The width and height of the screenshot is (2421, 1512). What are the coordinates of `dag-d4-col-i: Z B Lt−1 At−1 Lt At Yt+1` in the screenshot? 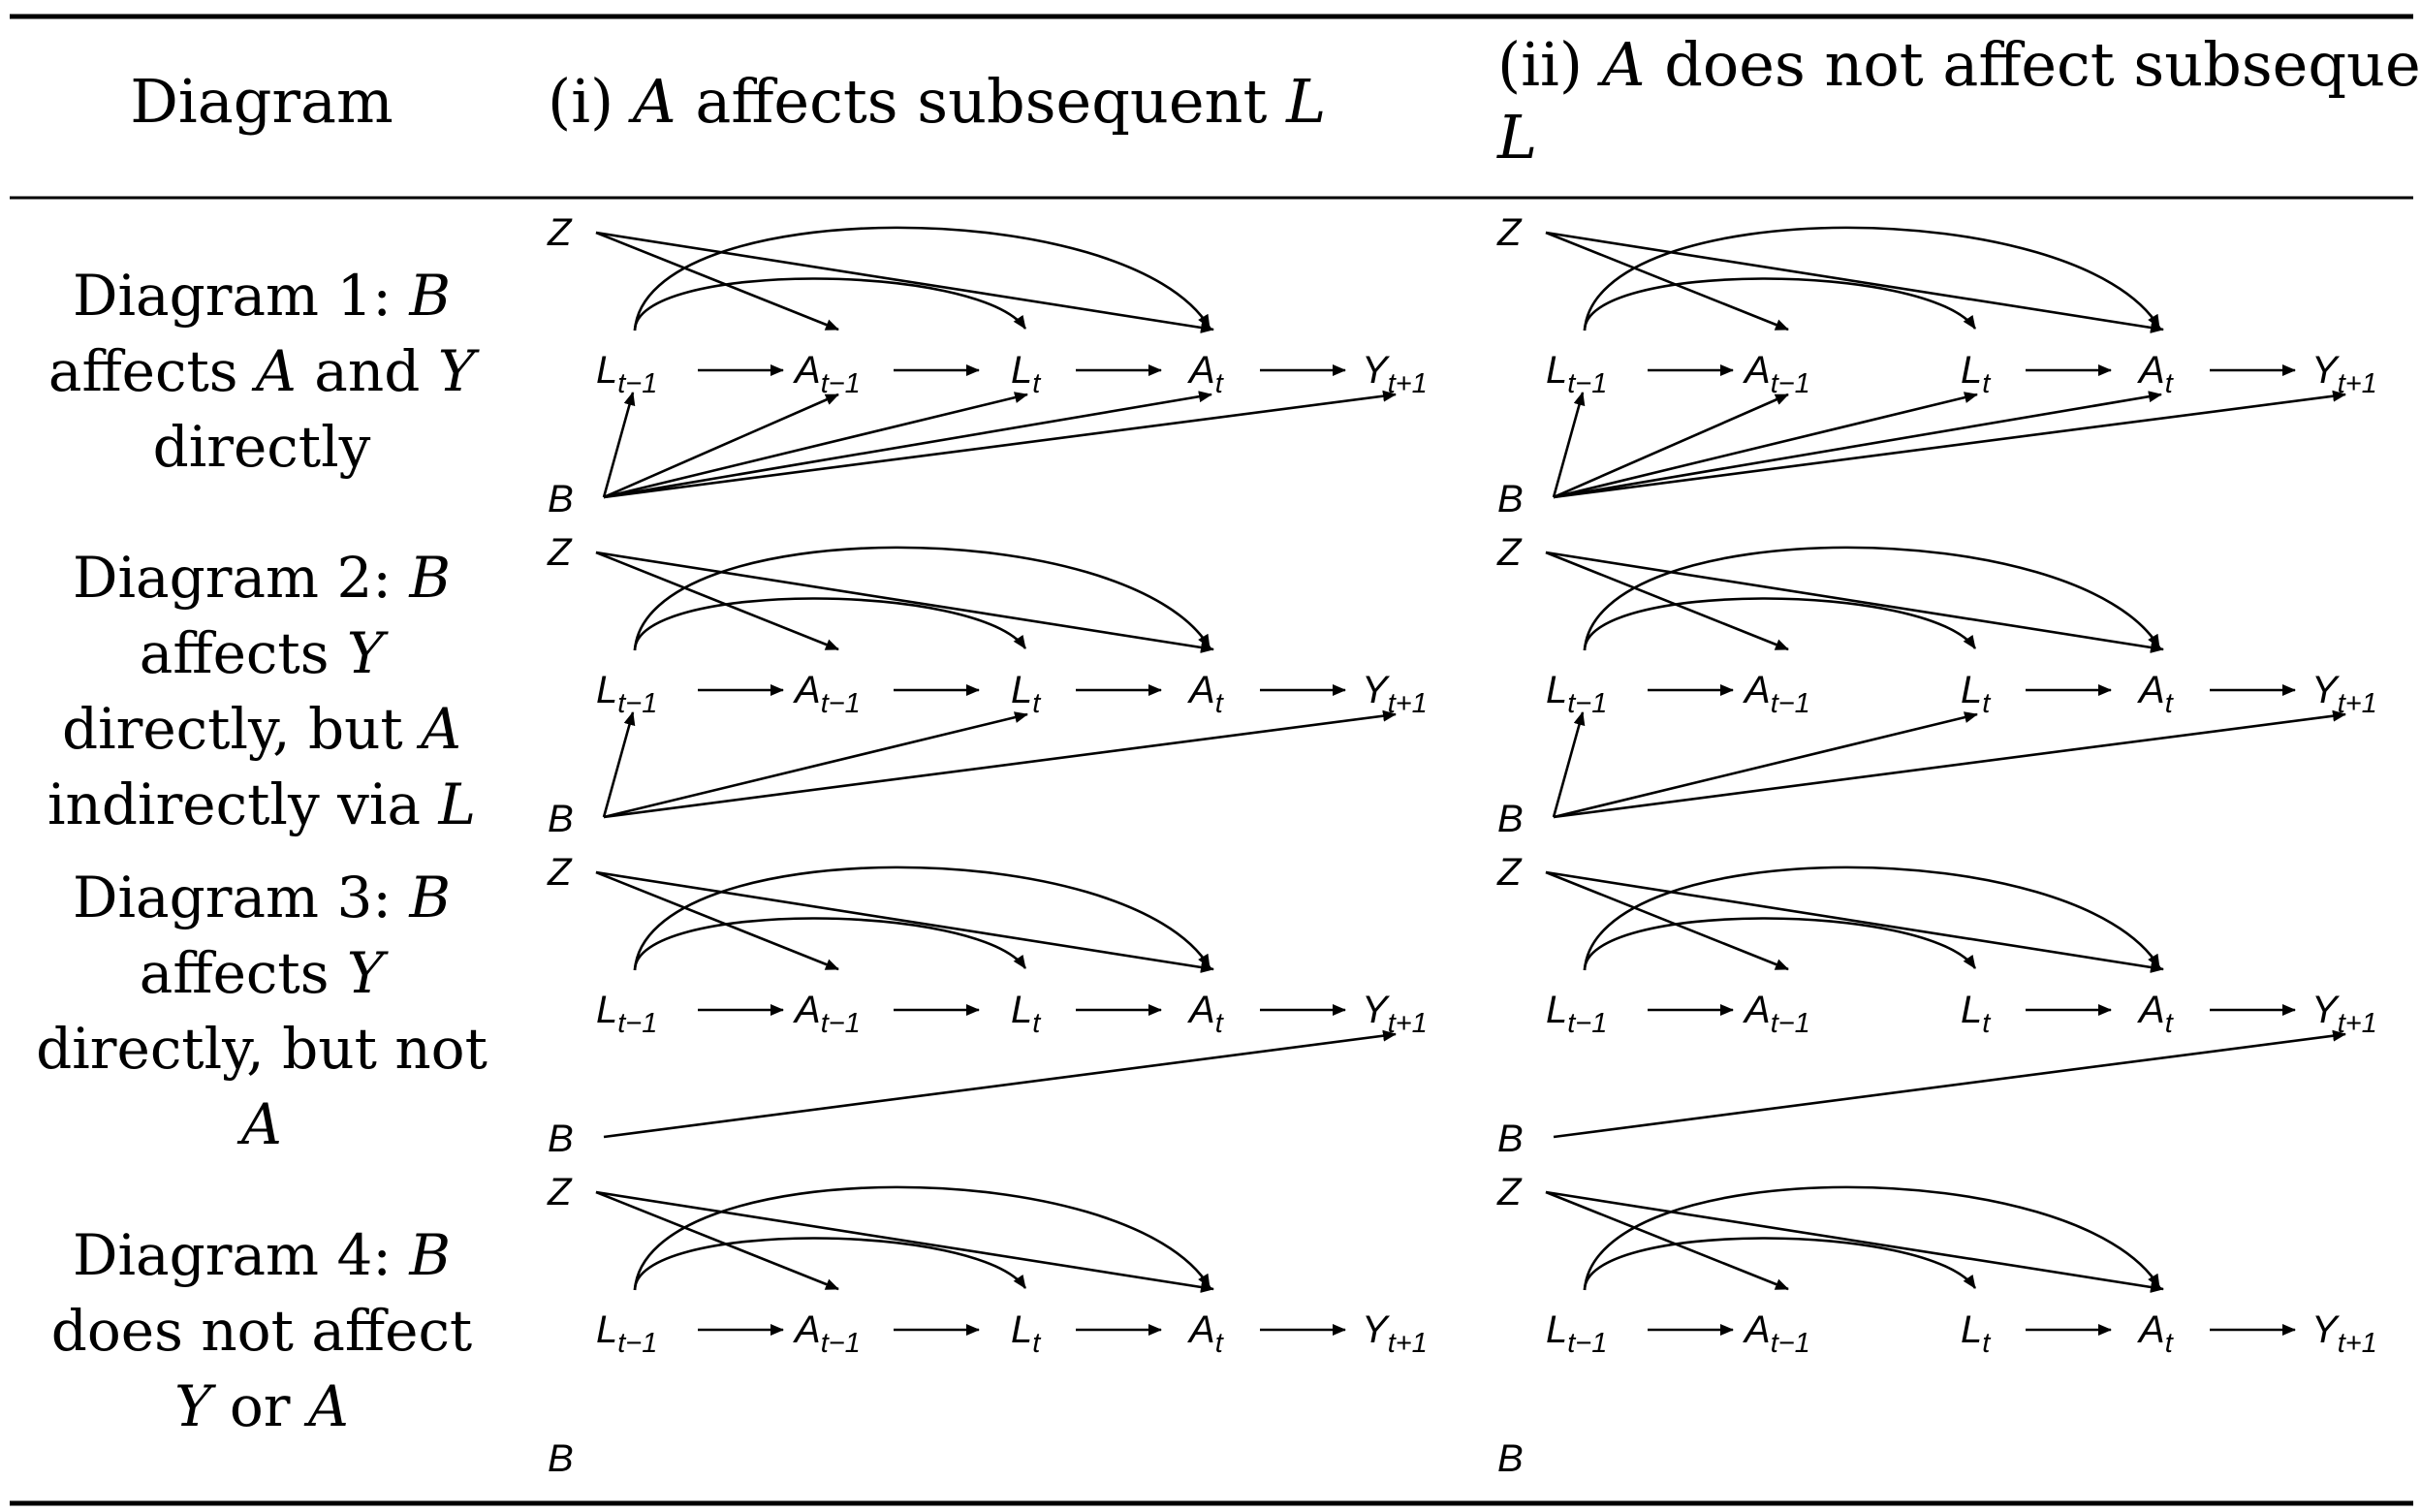 It's located at (988, 1326).